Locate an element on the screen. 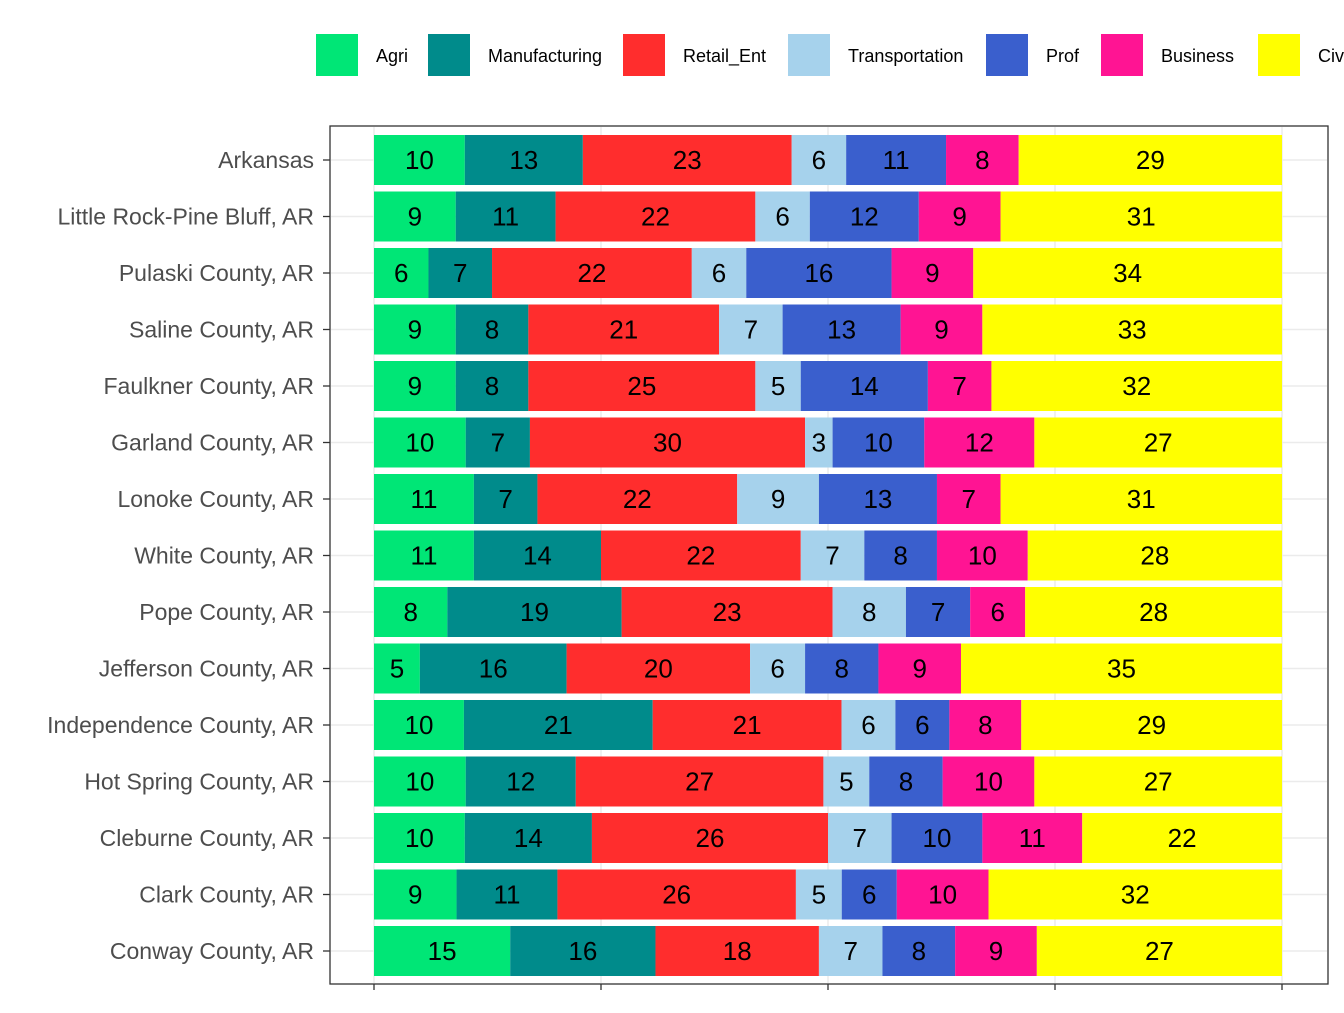  data-label: 5 is located at coordinates (397, 669).